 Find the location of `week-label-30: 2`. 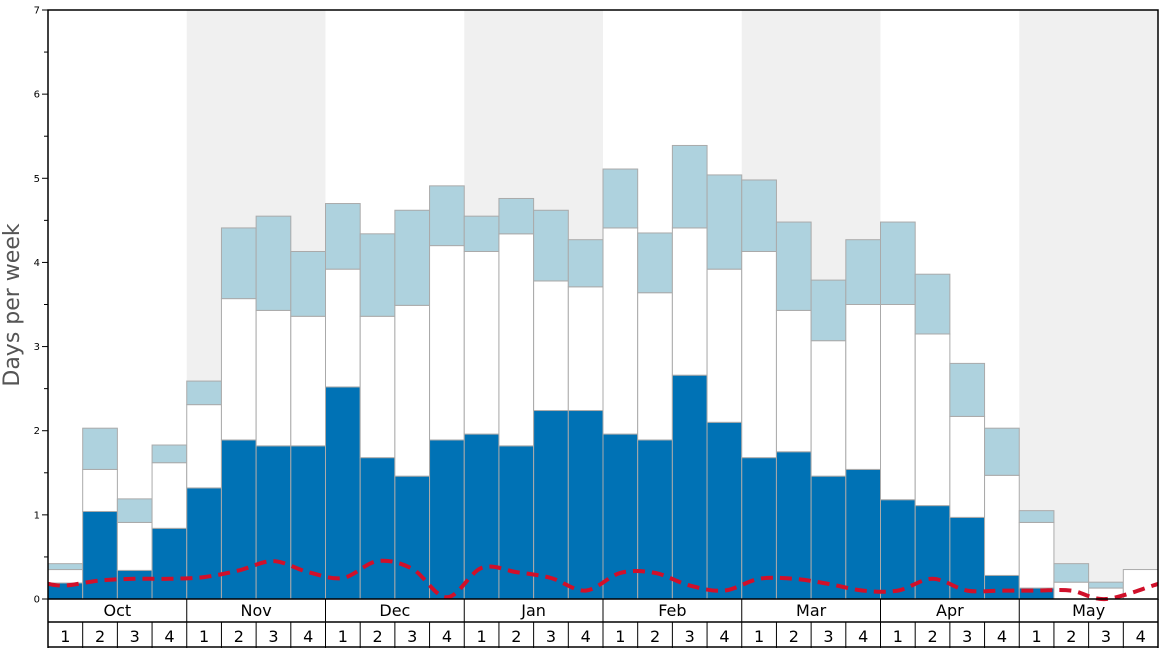

week-label-30: 2 is located at coordinates (1071, 636).